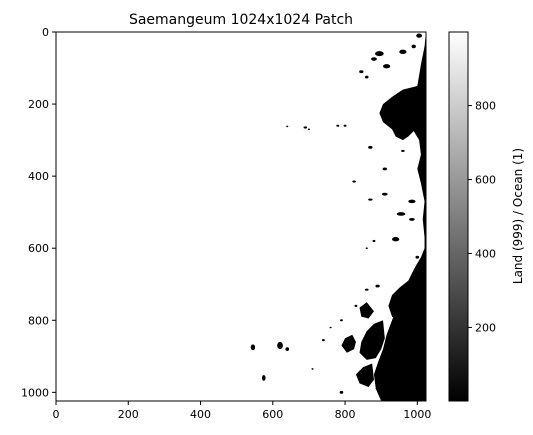 This screenshot has height=435, width=533. Describe the element at coordinates (35, 392) in the screenshot. I see `y-tick-label: 1000` at that location.